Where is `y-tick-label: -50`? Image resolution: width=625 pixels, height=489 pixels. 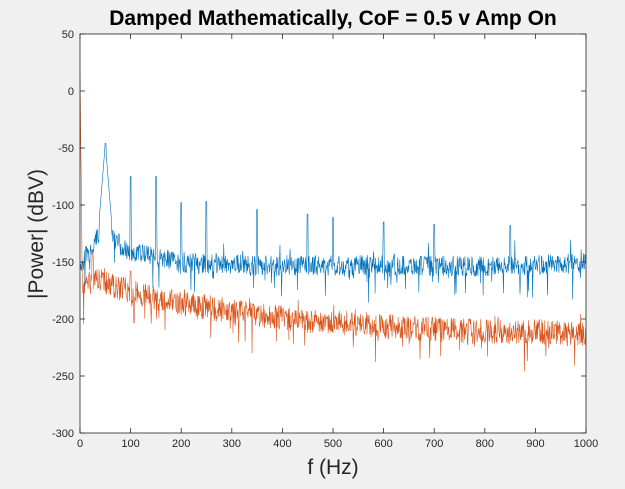
y-tick-label: -50 is located at coordinates (66, 149).